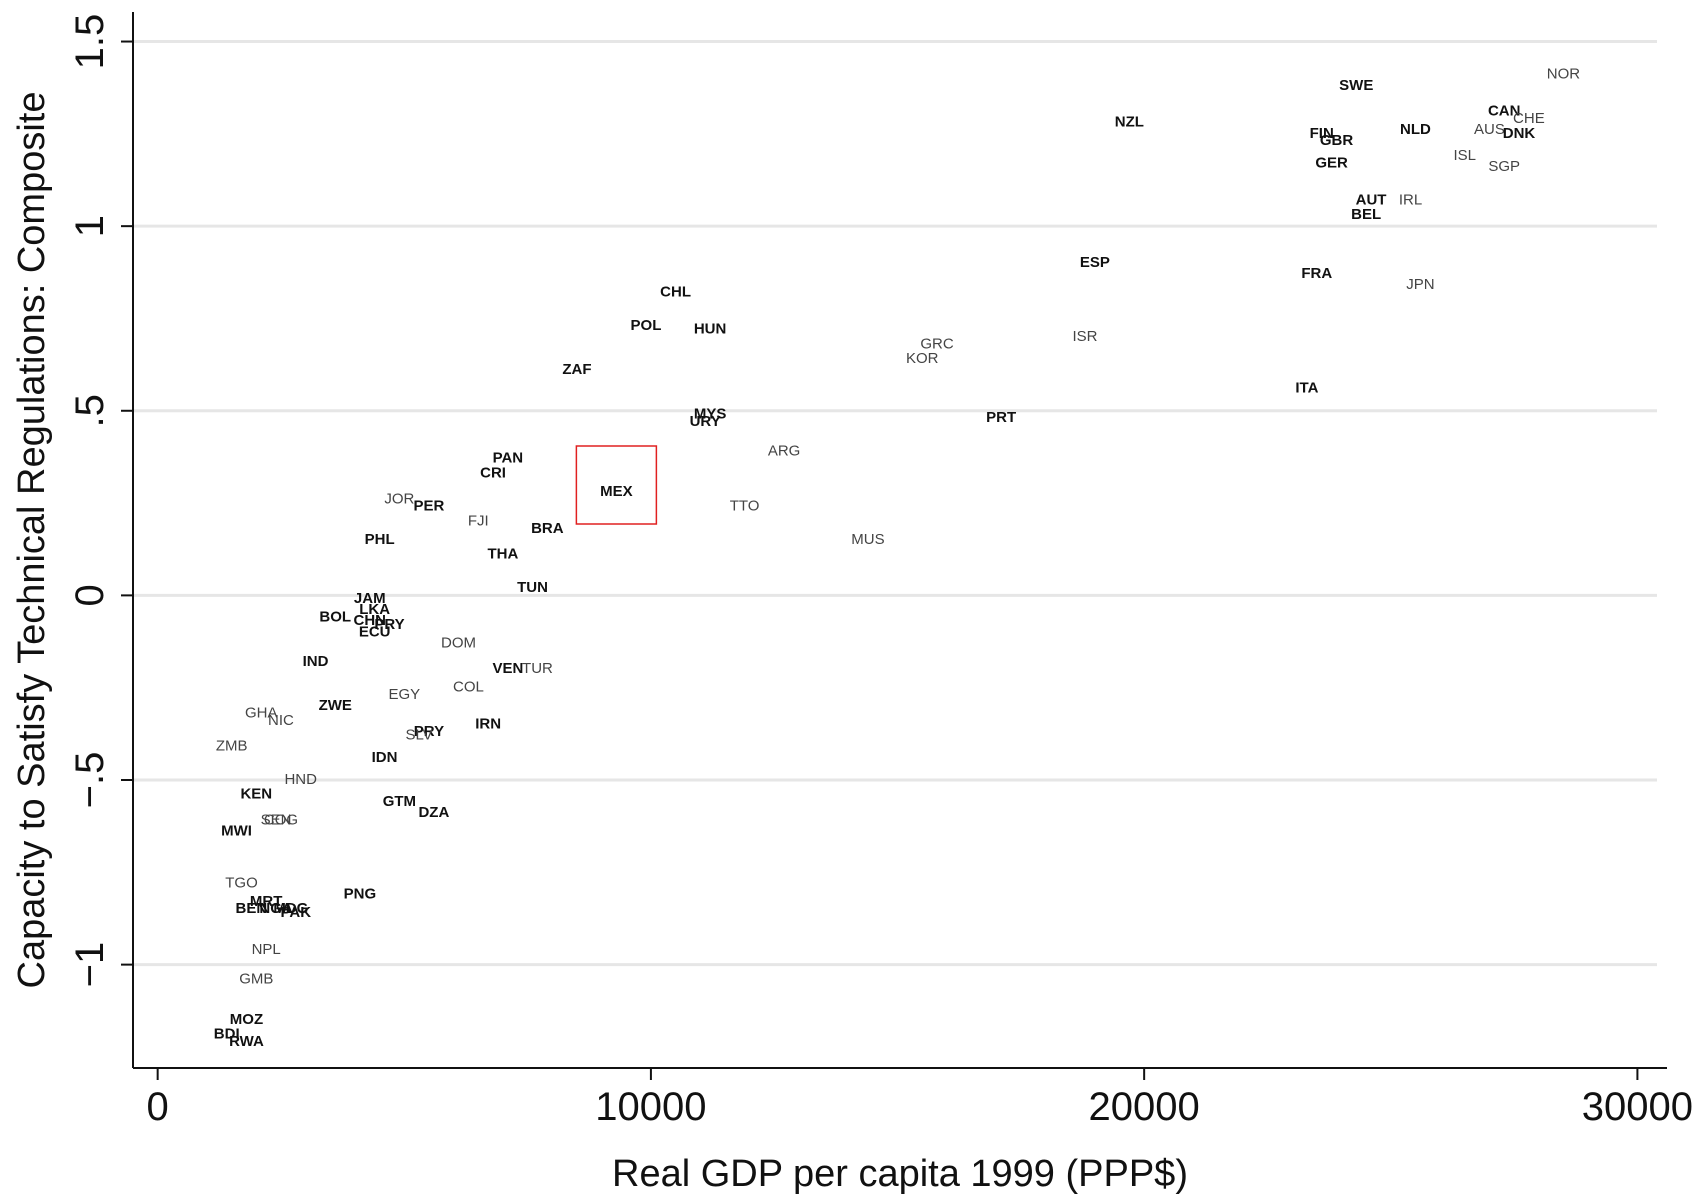 This screenshot has height=1203, width=1701. Describe the element at coordinates (433, 812) in the screenshot. I see `point-label-dza: DZA` at that location.